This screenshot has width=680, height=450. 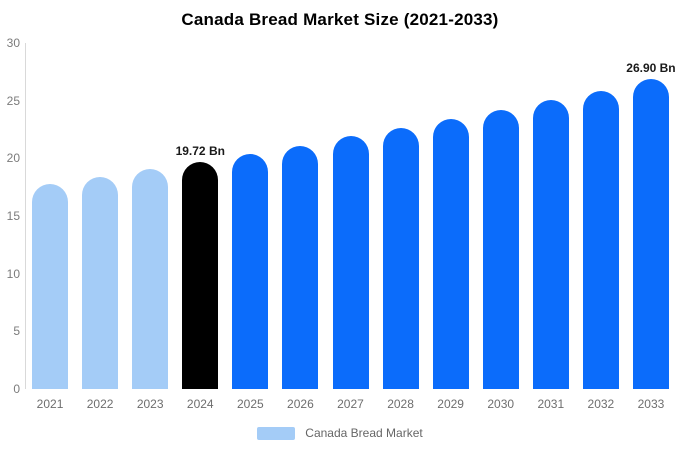 What do you see at coordinates (13, 158) in the screenshot?
I see `y-axis-tick: 20` at bounding box center [13, 158].